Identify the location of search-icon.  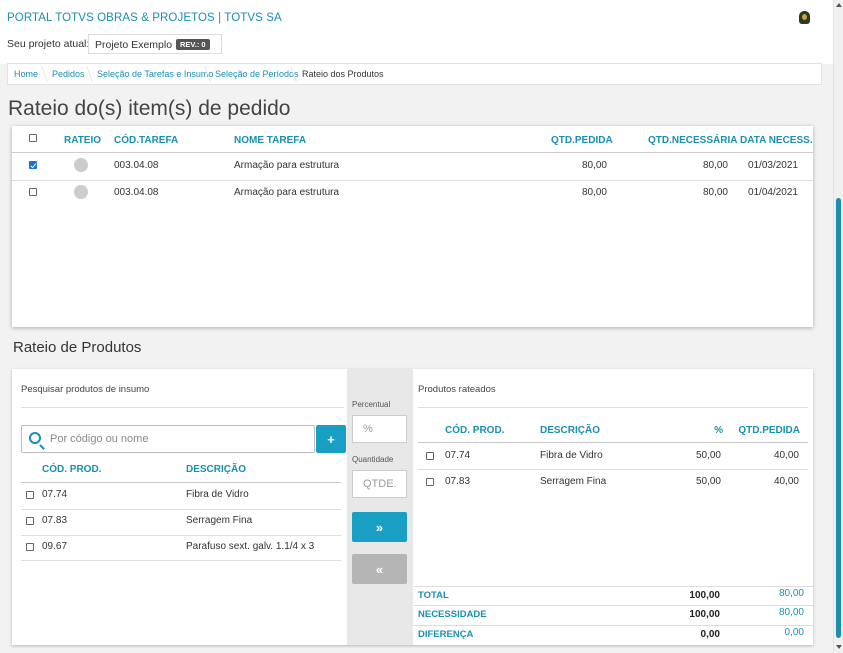
(35, 438).